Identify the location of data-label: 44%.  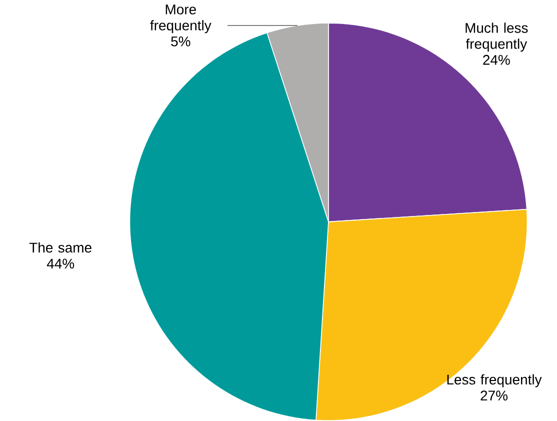
(60, 263).